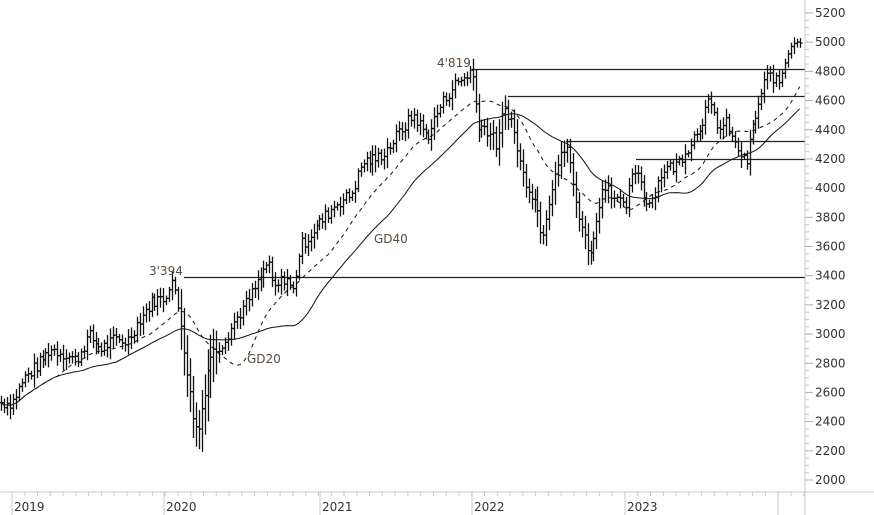 This screenshot has height=515, width=874. I want to click on annotation-3394: 3'394, so click(166, 271).